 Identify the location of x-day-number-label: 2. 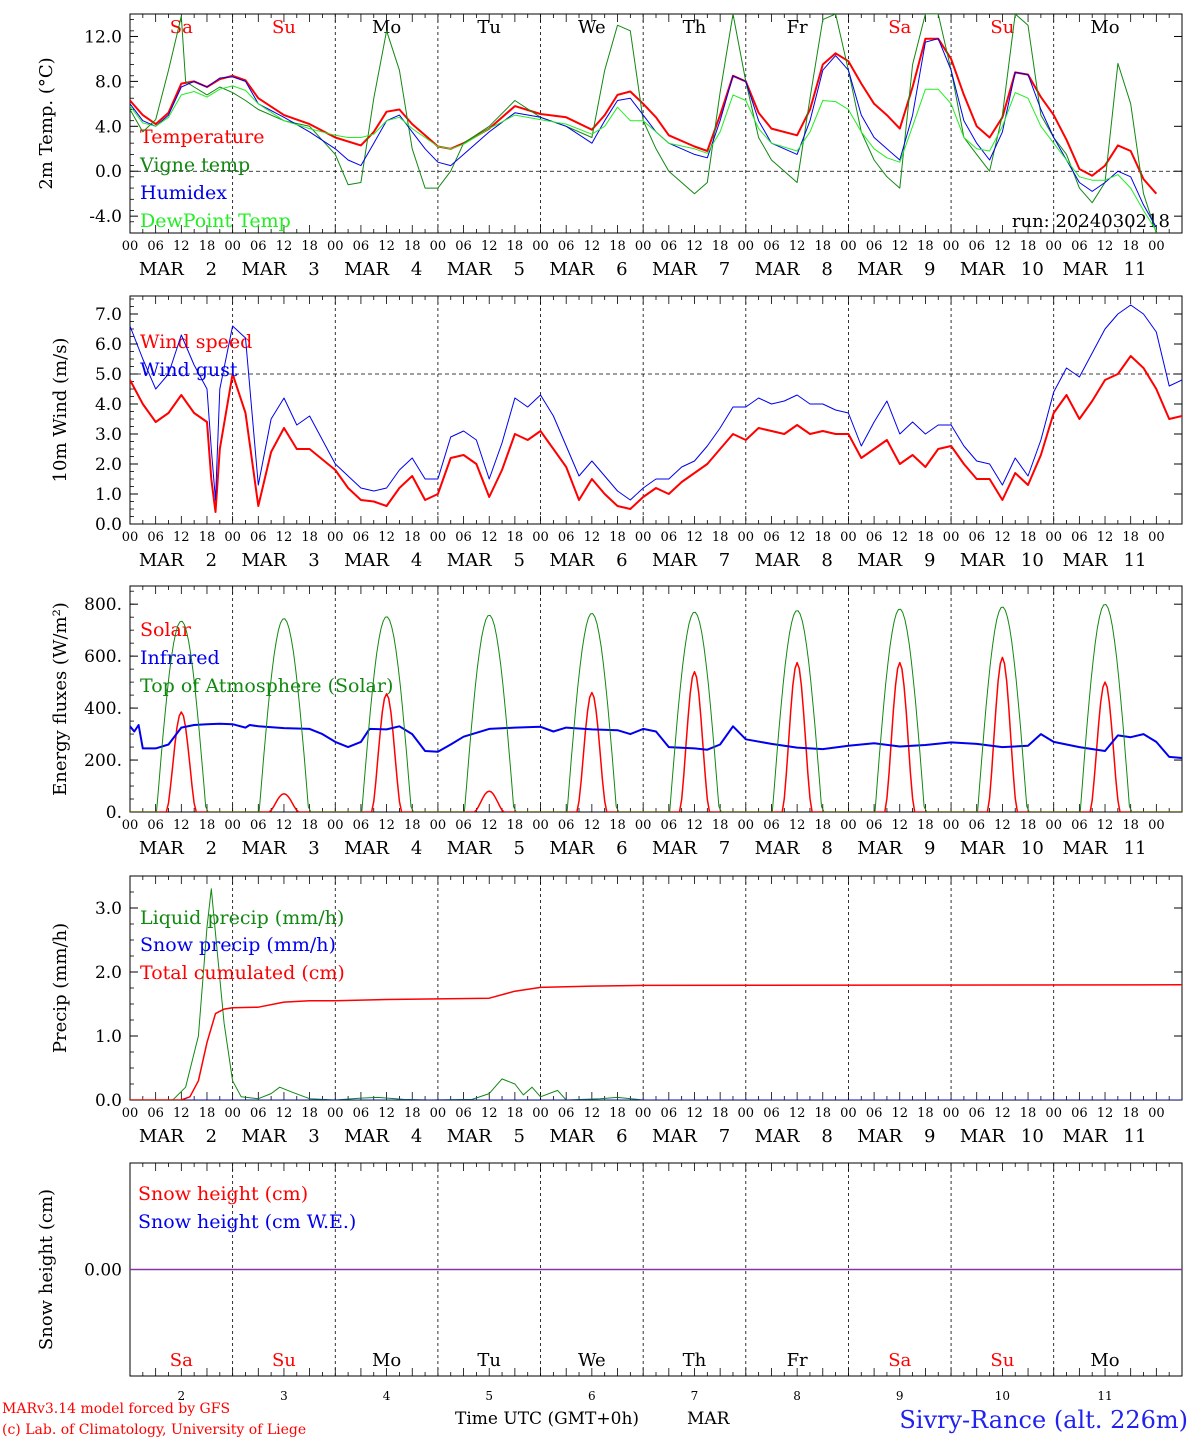
(211, 269).